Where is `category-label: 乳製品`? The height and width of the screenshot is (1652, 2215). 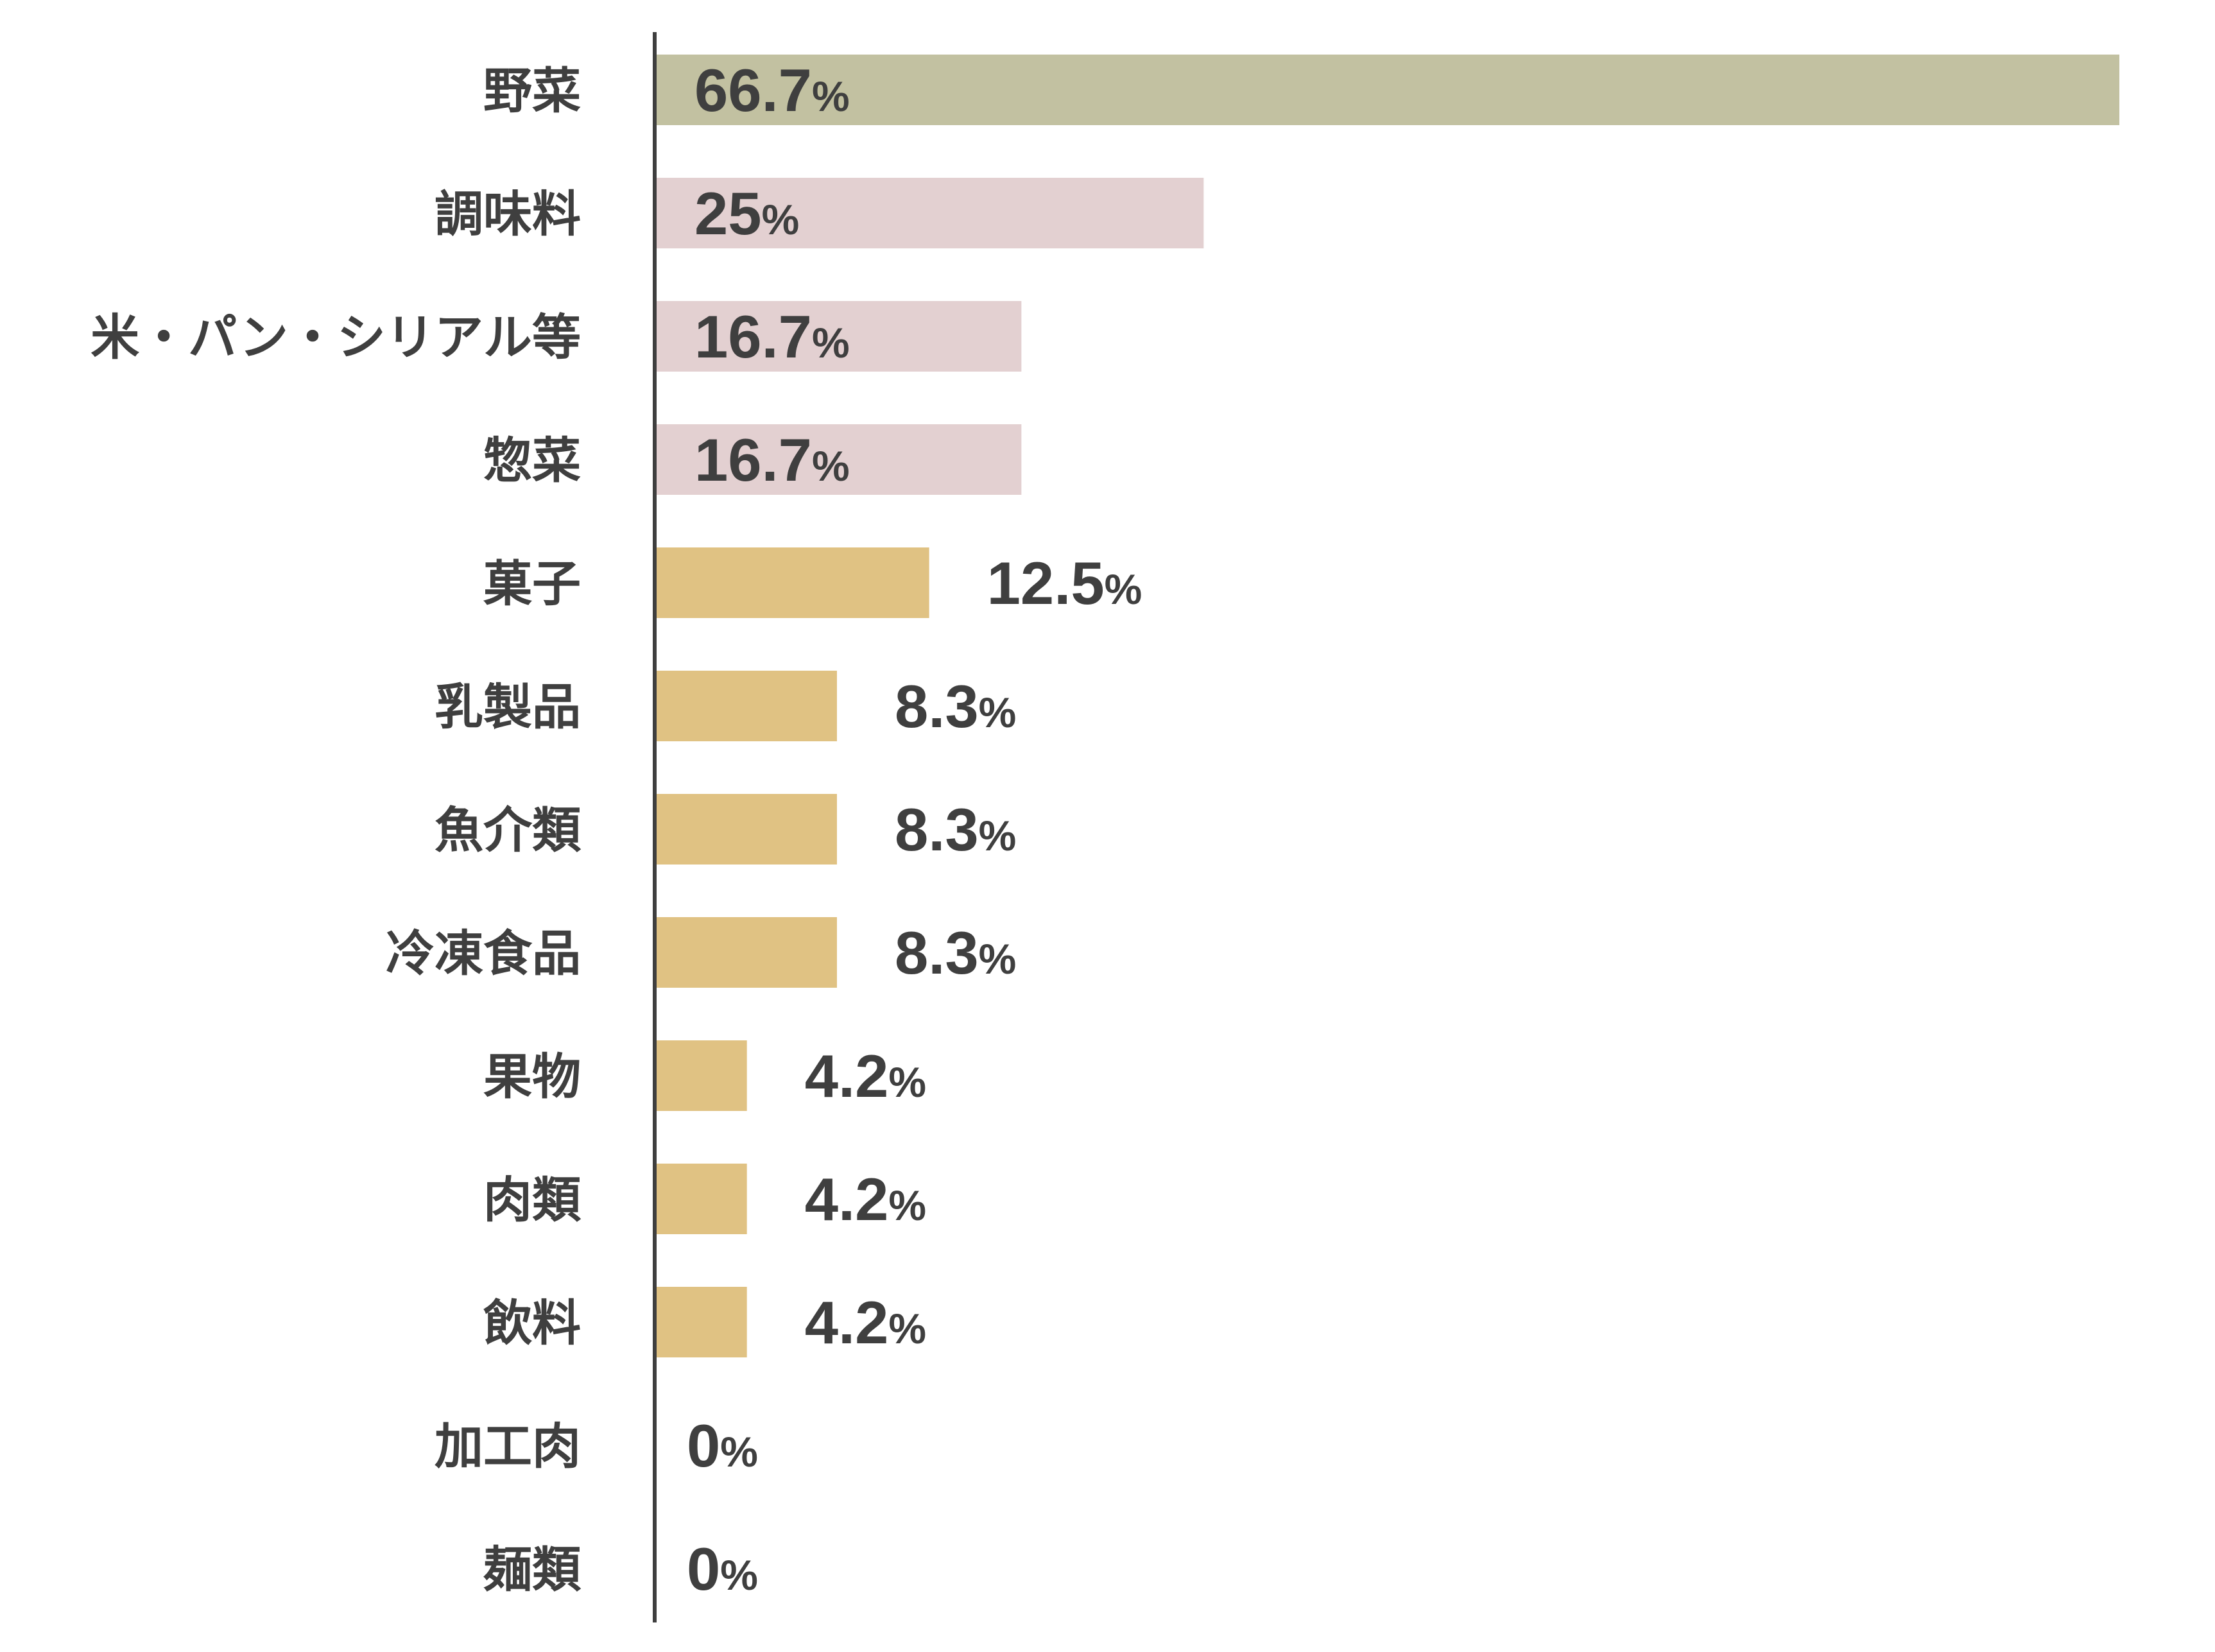
category-label: 乳製品 is located at coordinates (508, 707).